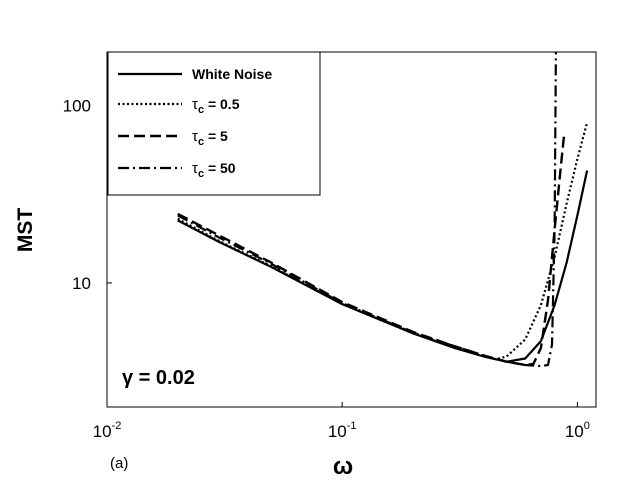 The width and height of the screenshot is (628, 486). I want to click on x-tick-label: 10⁻², so click(107, 430).